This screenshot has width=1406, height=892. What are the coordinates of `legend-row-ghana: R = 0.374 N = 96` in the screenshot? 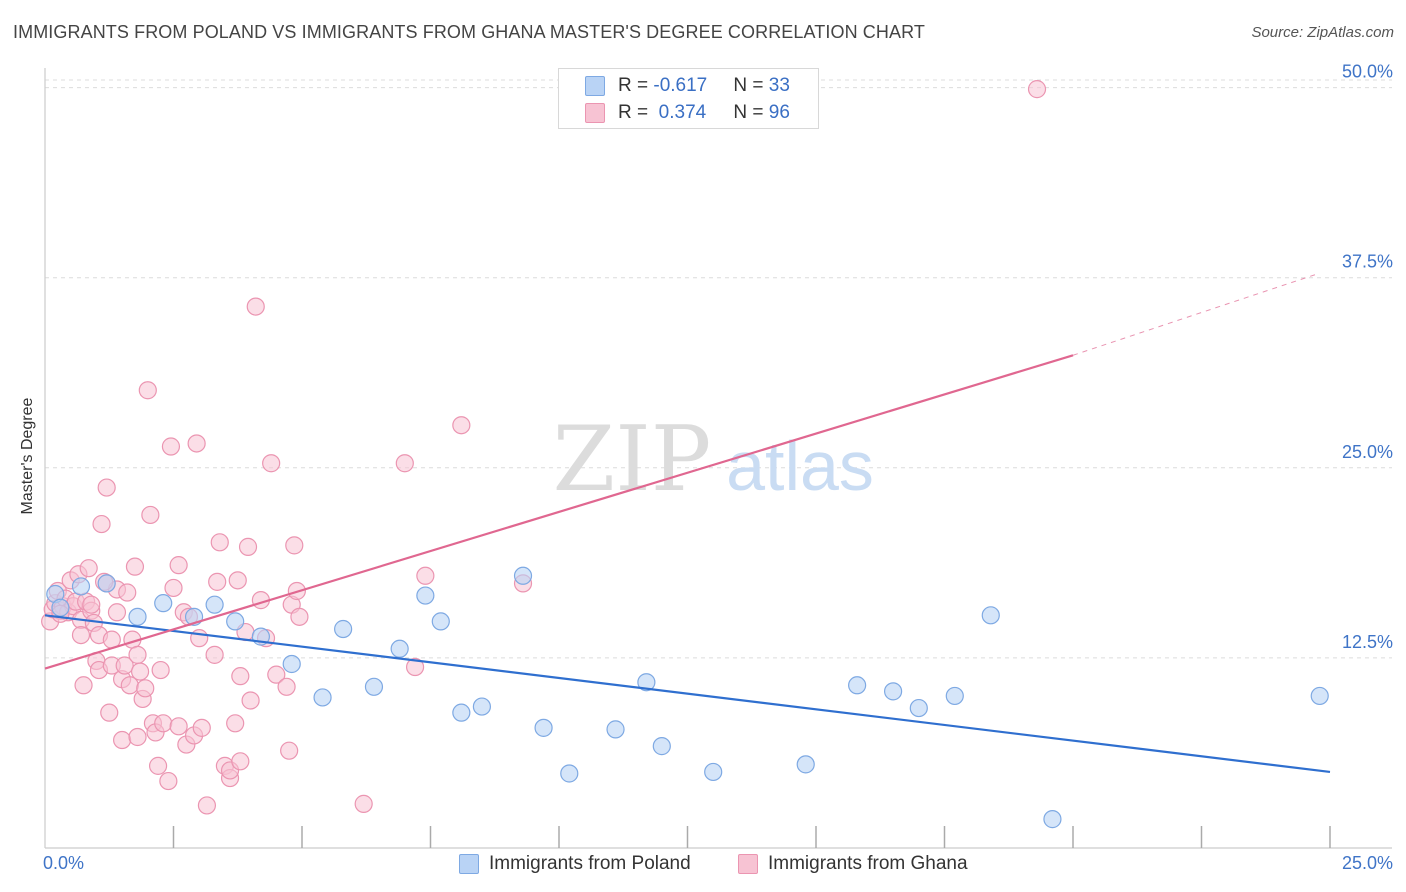 It's located at (687, 113).